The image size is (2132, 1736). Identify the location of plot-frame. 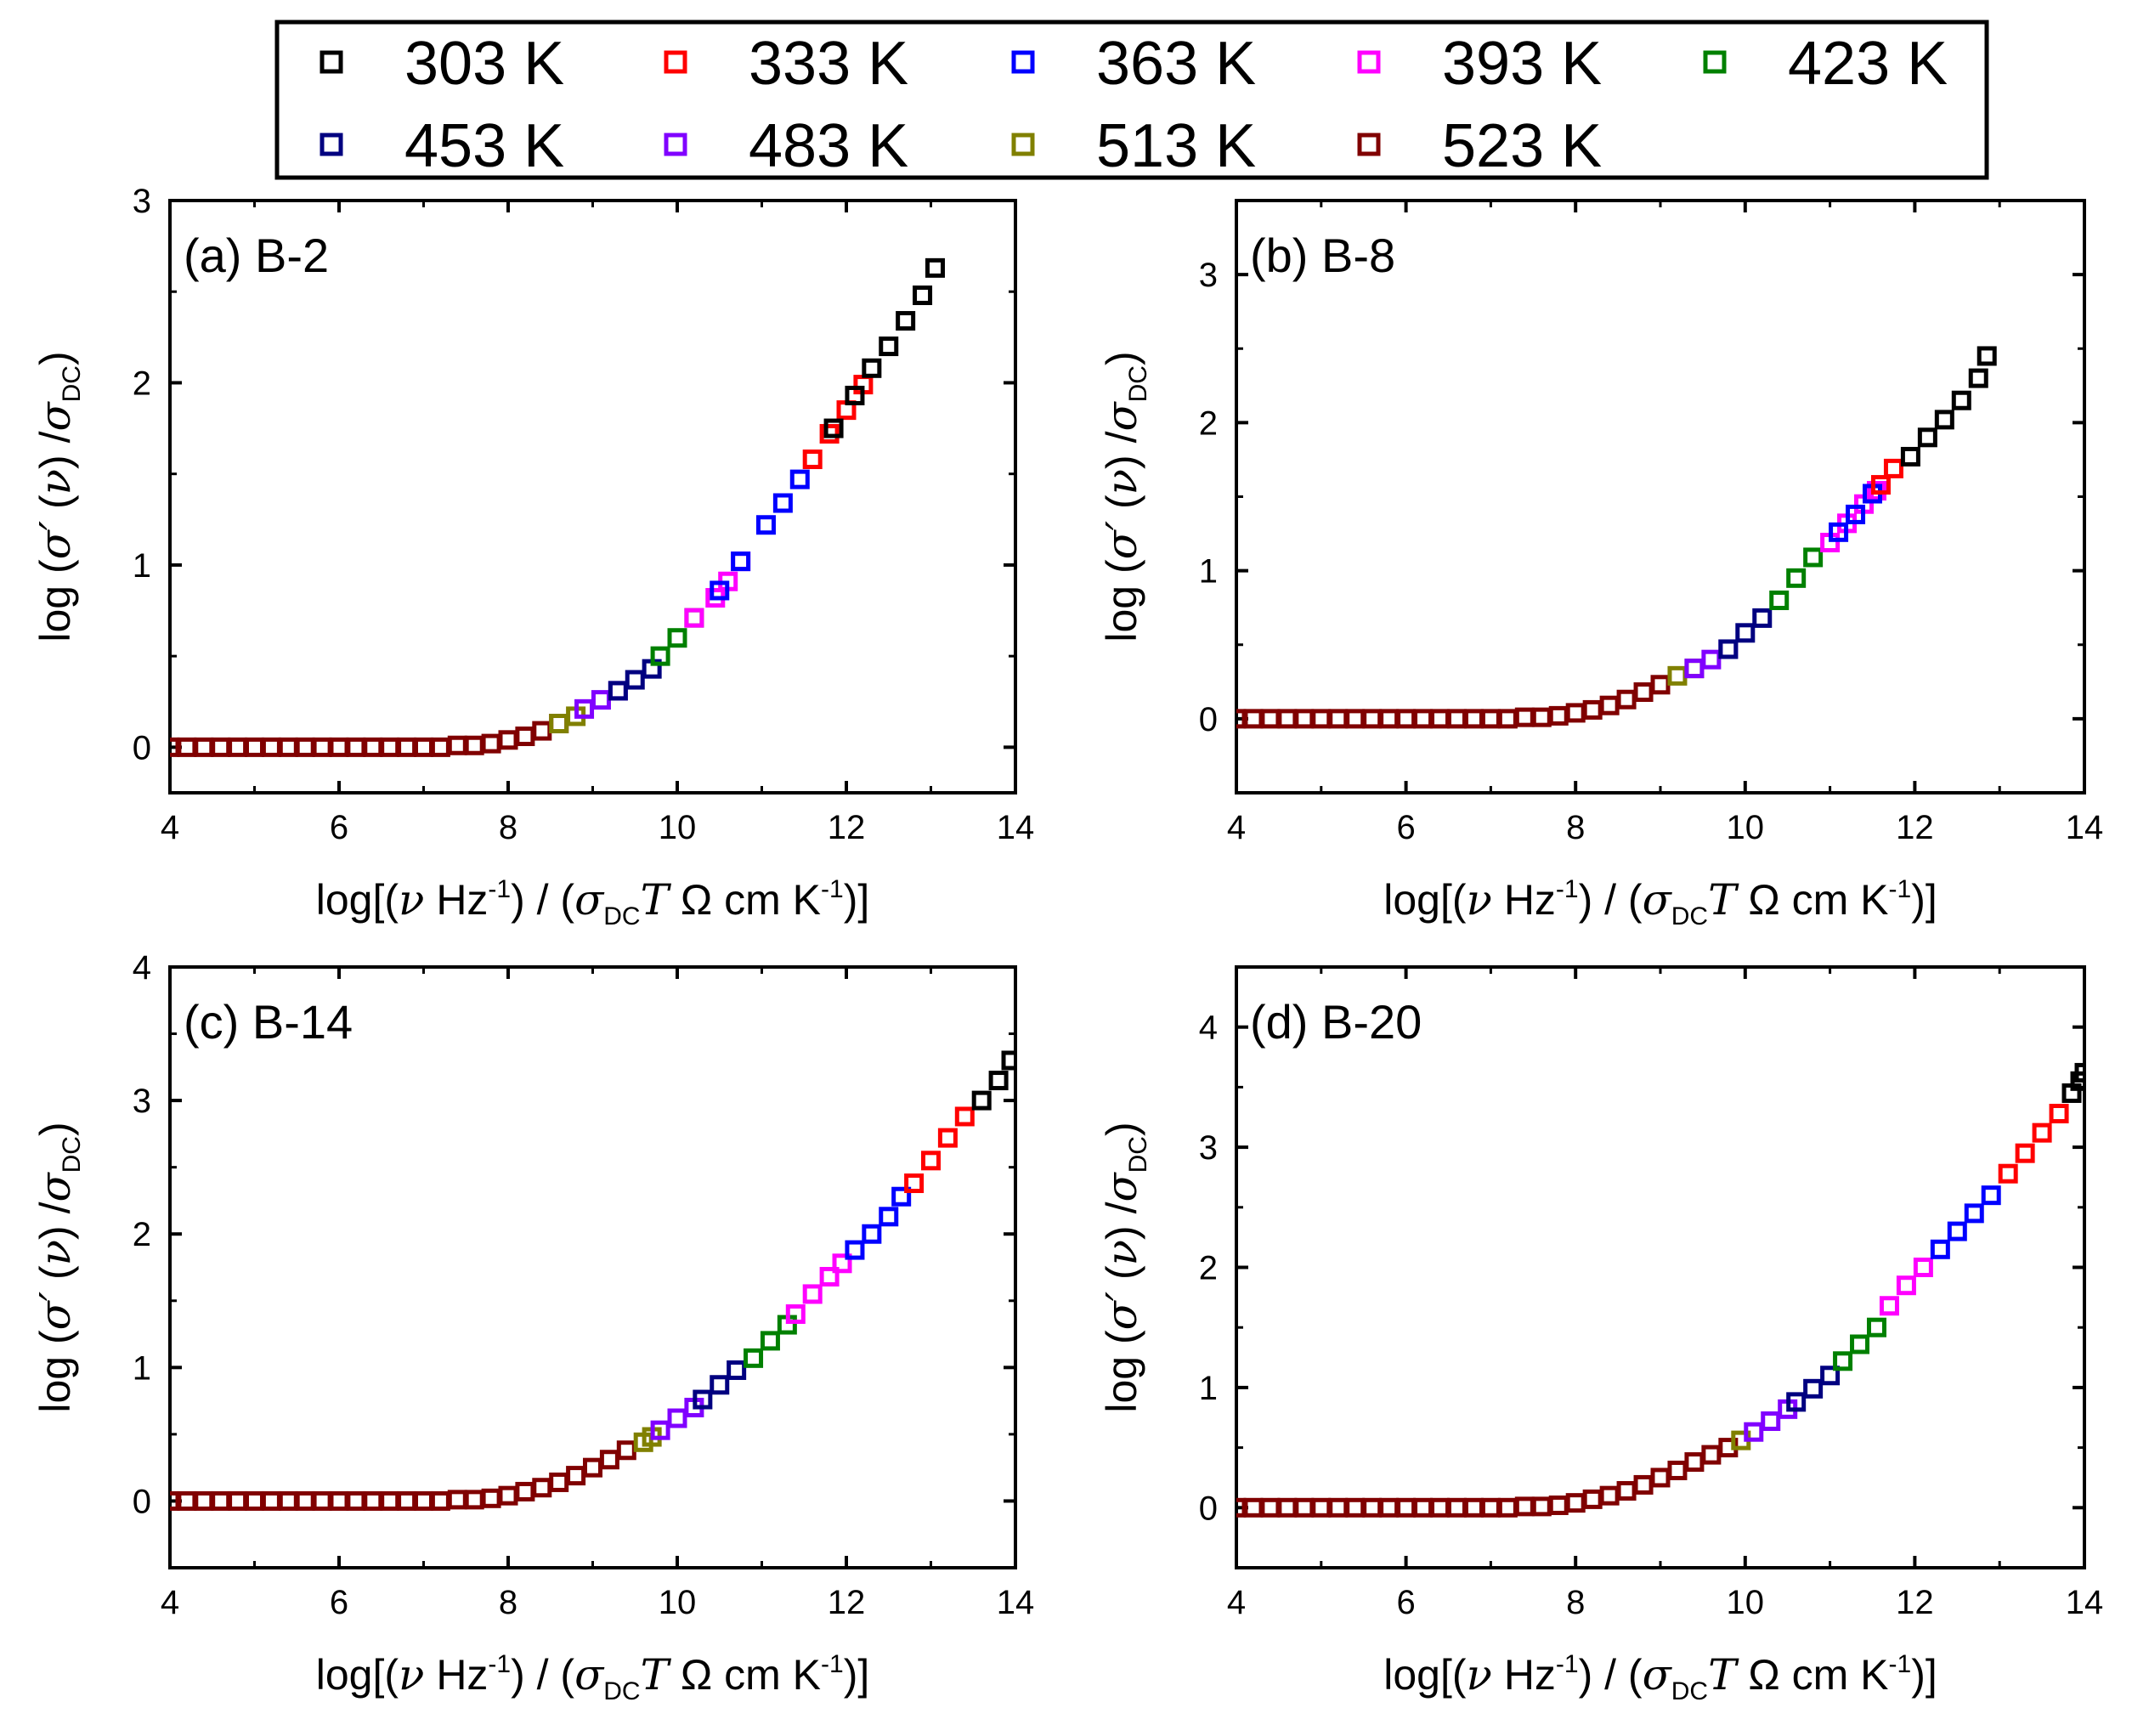
(592, 1267).